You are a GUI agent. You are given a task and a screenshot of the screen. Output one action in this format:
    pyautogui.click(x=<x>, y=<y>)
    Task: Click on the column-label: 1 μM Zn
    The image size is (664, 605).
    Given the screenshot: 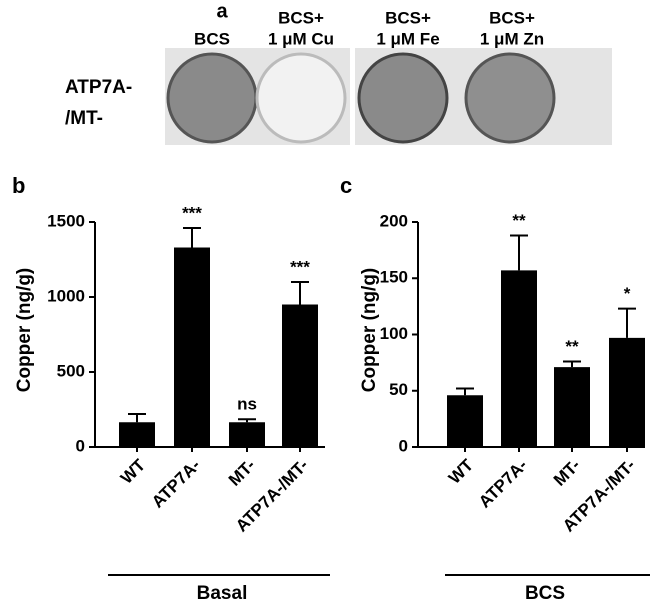 What is the action you would take?
    pyautogui.click(x=512, y=38)
    